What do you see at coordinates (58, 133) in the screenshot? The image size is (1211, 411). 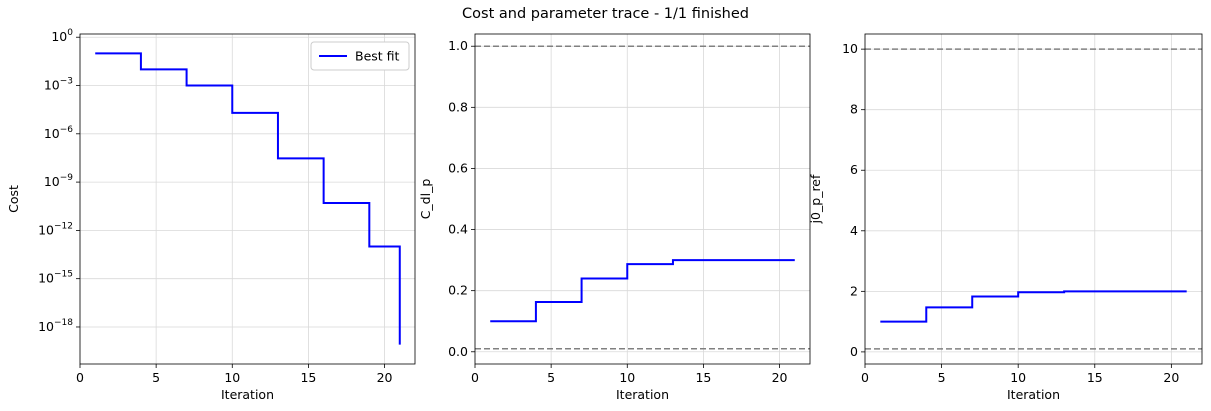 I see `y-tick-label: 10⁻⁶` at bounding box center [58, 133].